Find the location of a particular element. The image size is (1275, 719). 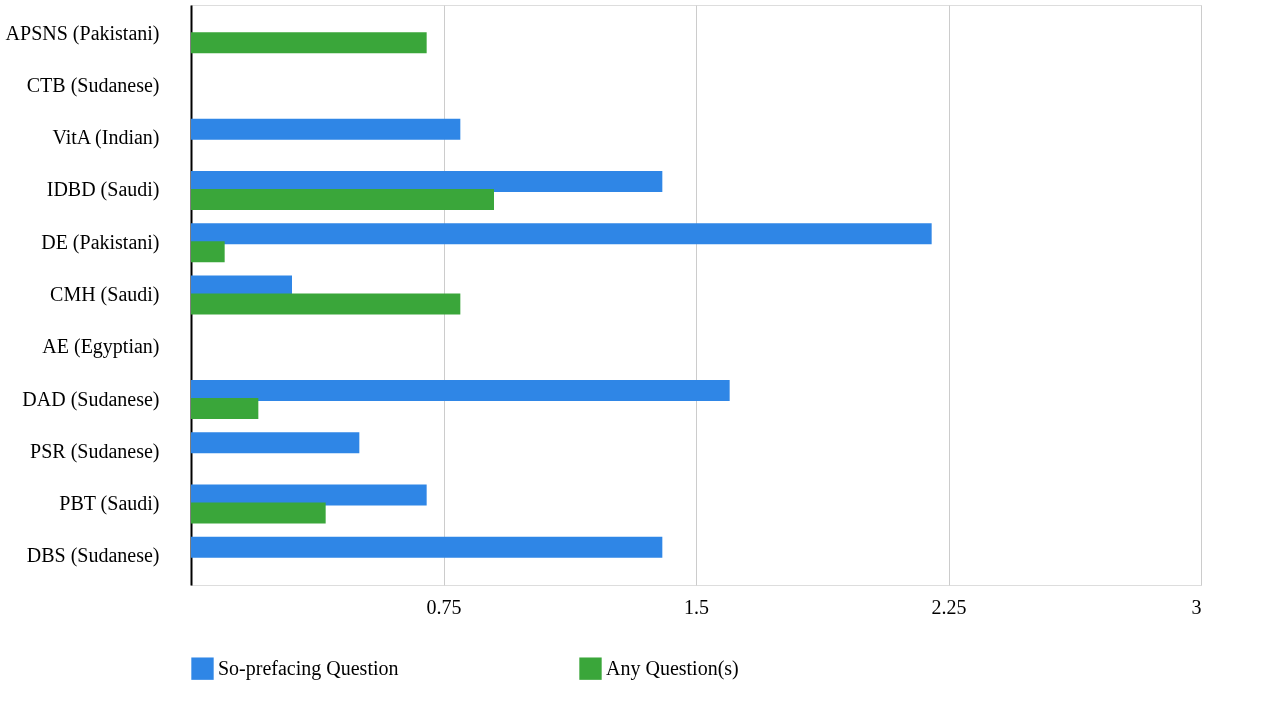

y-tick-label: CMH (Saudi) is located at coordinates (105, 294).